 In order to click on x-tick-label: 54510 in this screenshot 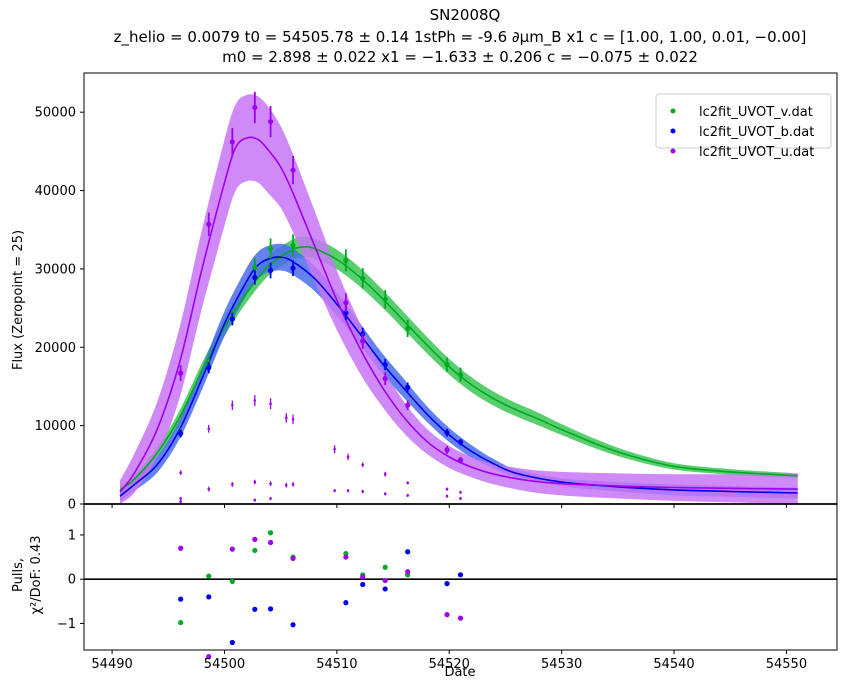, I will do `click(336, 664)`.